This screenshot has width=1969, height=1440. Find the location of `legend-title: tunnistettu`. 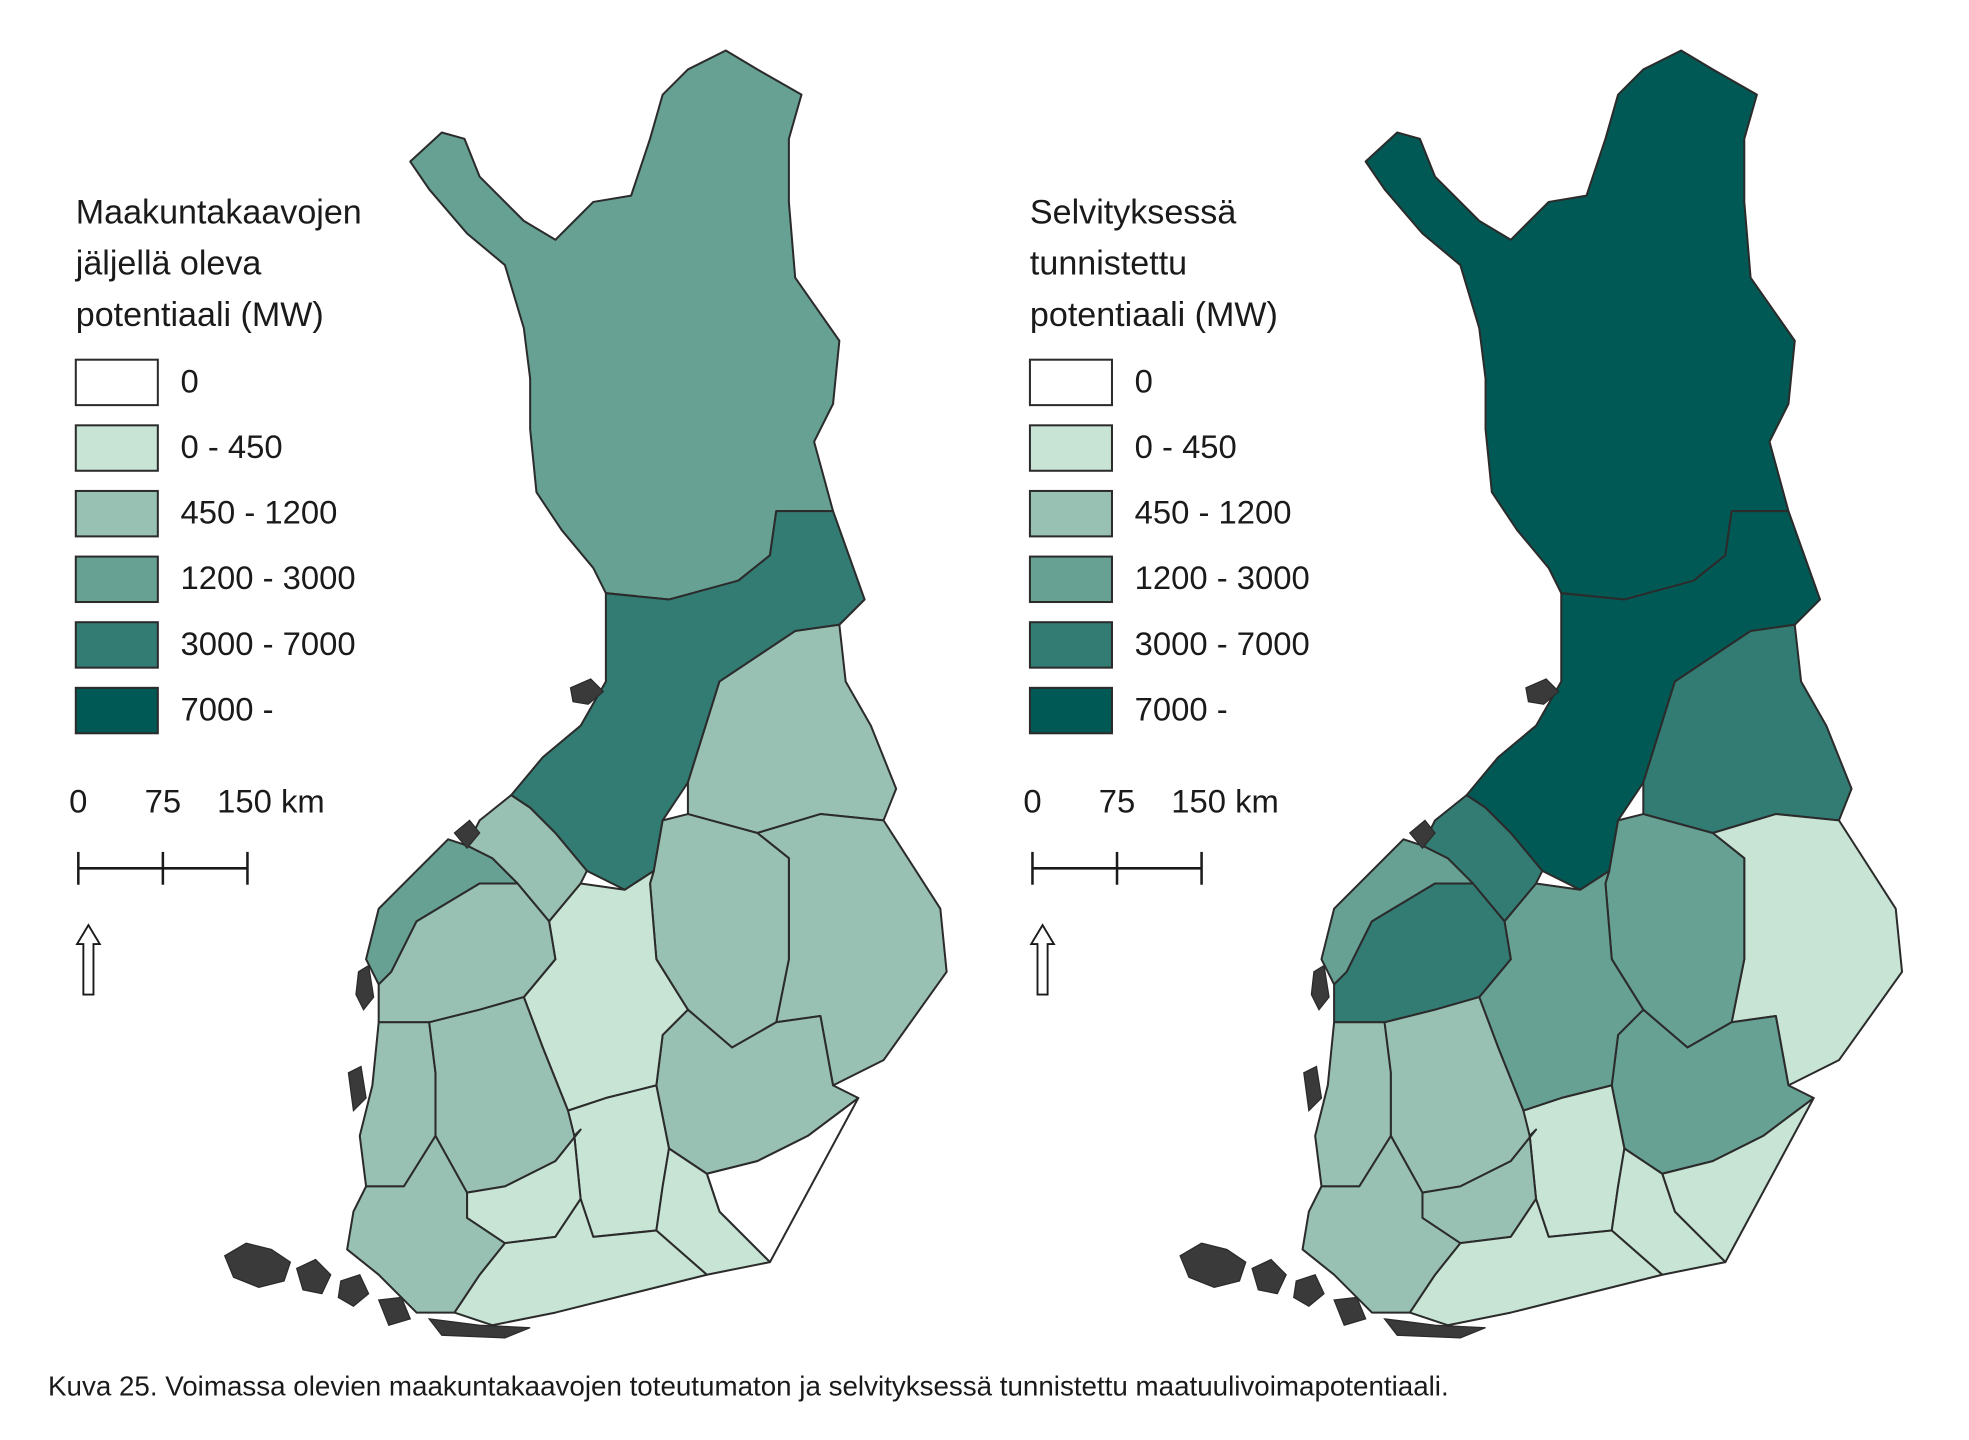

legend-title: tunnistettu is located at coordinates (1108, 264).